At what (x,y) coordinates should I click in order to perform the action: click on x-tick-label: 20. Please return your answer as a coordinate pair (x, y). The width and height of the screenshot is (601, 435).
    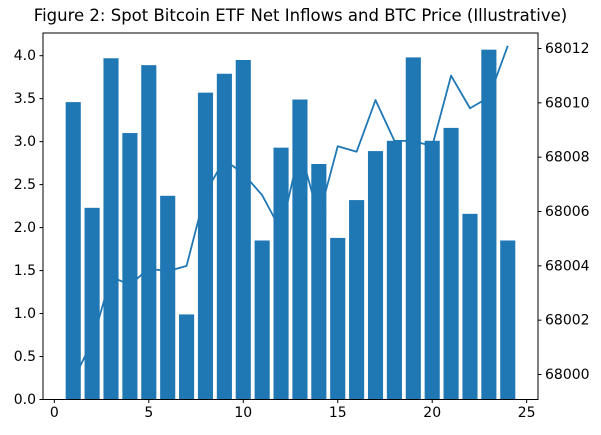
    Looking at the image, I should click on (432, 413).